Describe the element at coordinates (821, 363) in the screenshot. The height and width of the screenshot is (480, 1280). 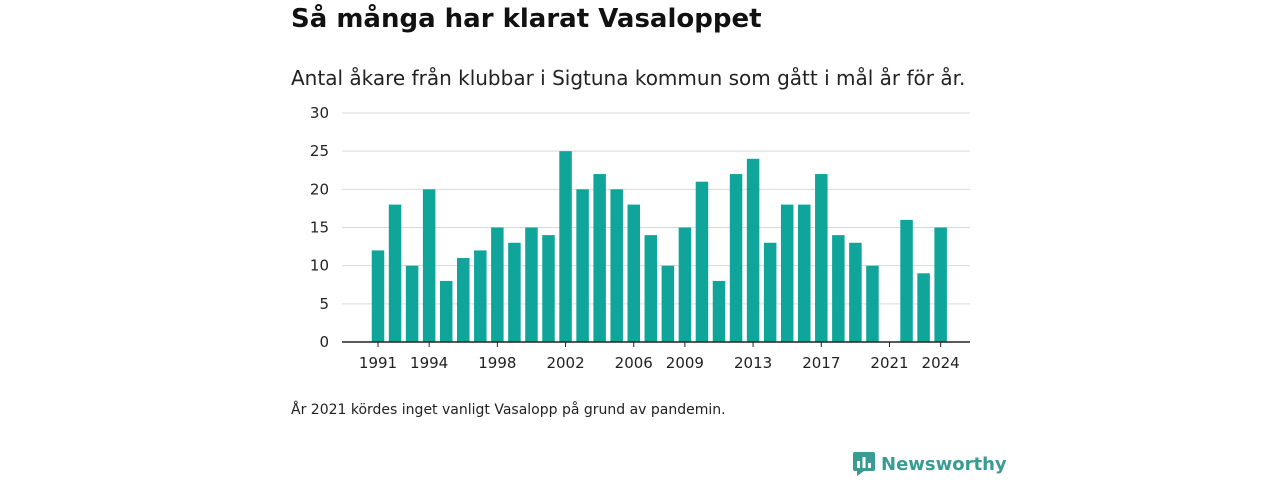
I see `x-tick-label: 2017` at that location.